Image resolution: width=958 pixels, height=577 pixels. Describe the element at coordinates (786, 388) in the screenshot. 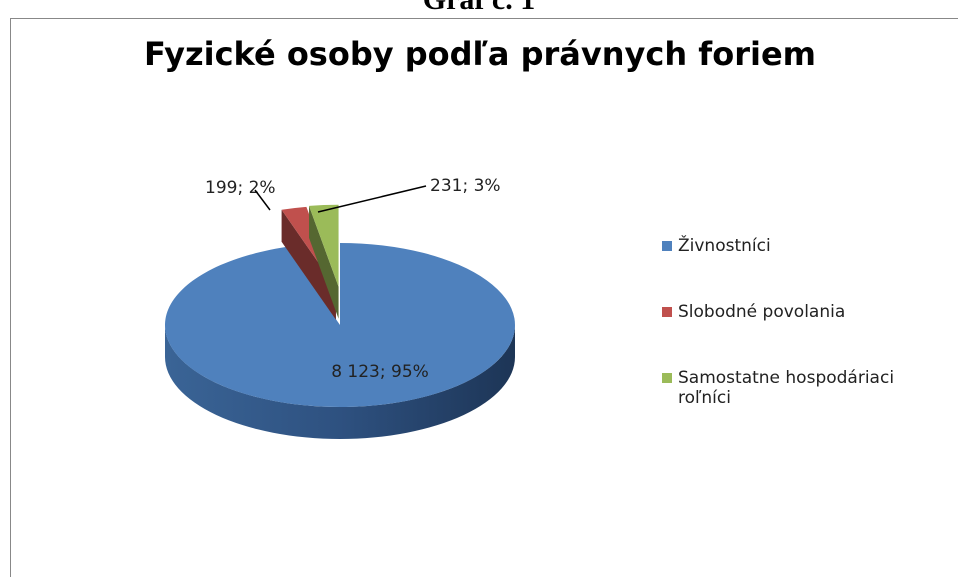

I see `legend-label: Samostatne hospodáriaci roľníci` at that location.